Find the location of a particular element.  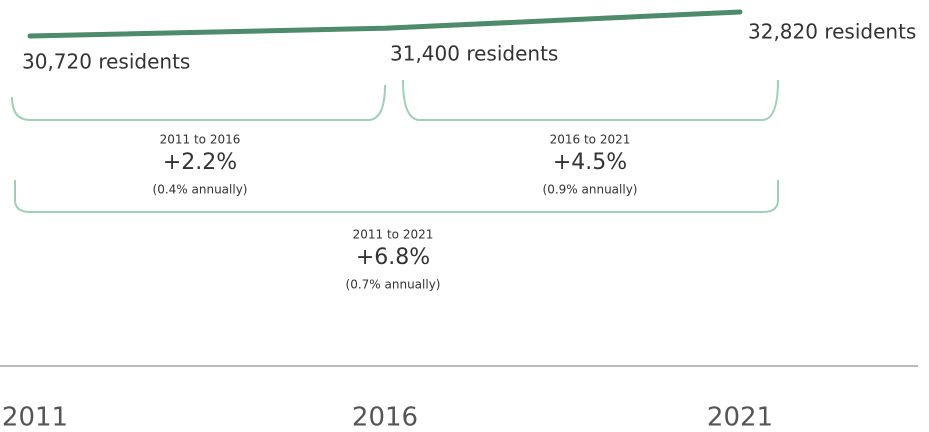

annotation-period: 2011 to 2016 is located at coordinates (200, 140).